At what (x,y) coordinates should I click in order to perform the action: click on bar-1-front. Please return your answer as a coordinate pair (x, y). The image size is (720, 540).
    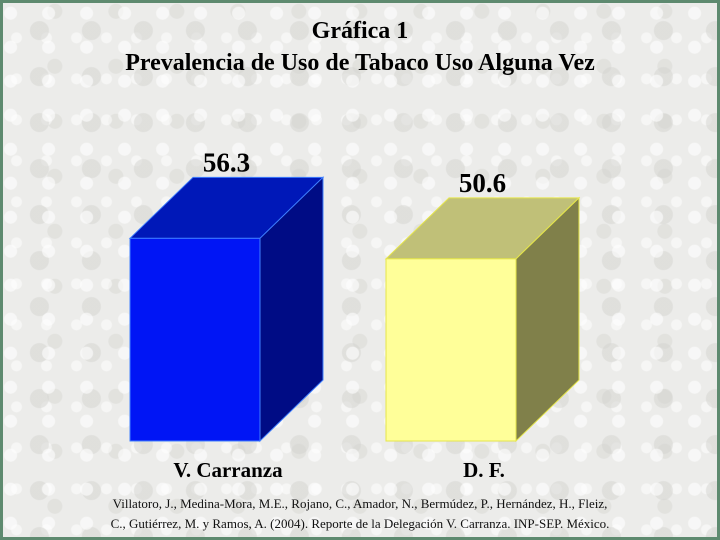
    Looking at the image, I should click on (195, 339).